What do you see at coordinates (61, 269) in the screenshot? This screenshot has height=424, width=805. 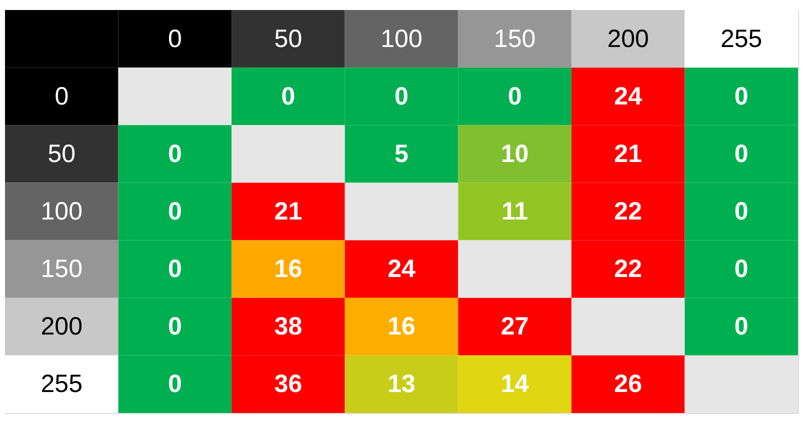 I see `y-tick-label: 150` at bounding box center [61, 269].